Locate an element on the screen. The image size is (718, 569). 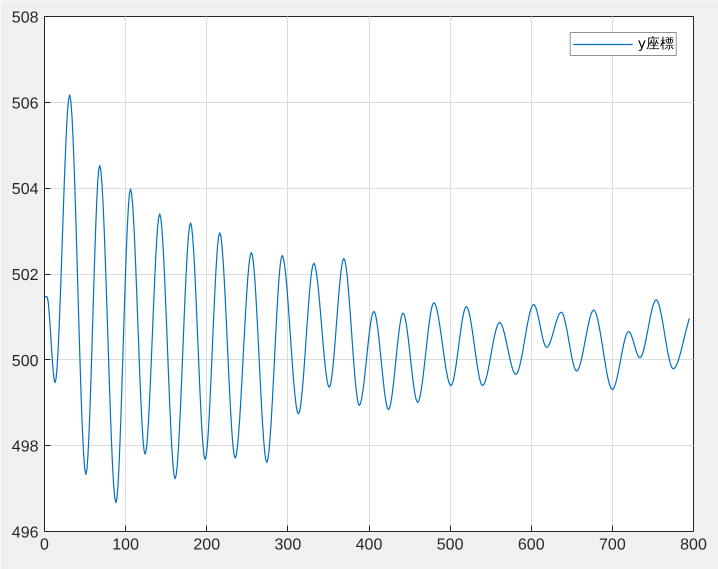
x-tick-label: 200 is located at coordinates (206, 545).